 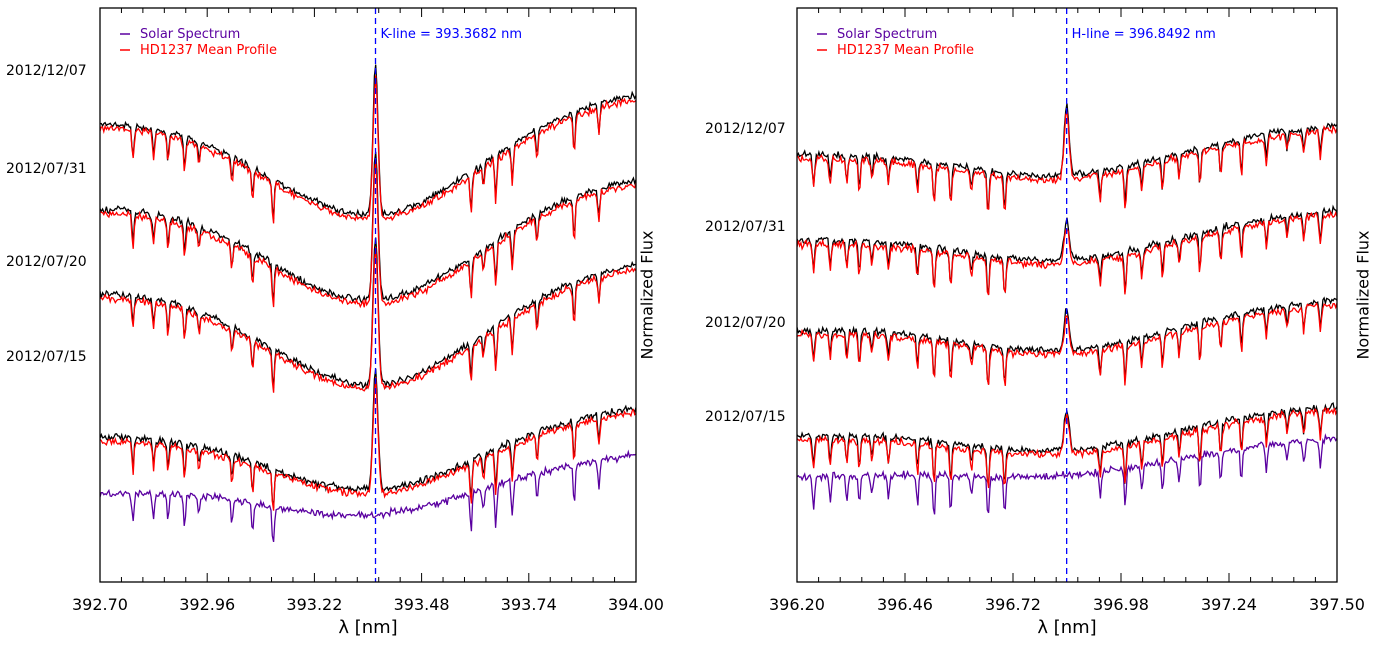 What do you see at coordinates (1144, 34) in the screenshot?
I see `core-line-annotation: H-line = 396.8492 nm` at bounding box center [1144, 34].